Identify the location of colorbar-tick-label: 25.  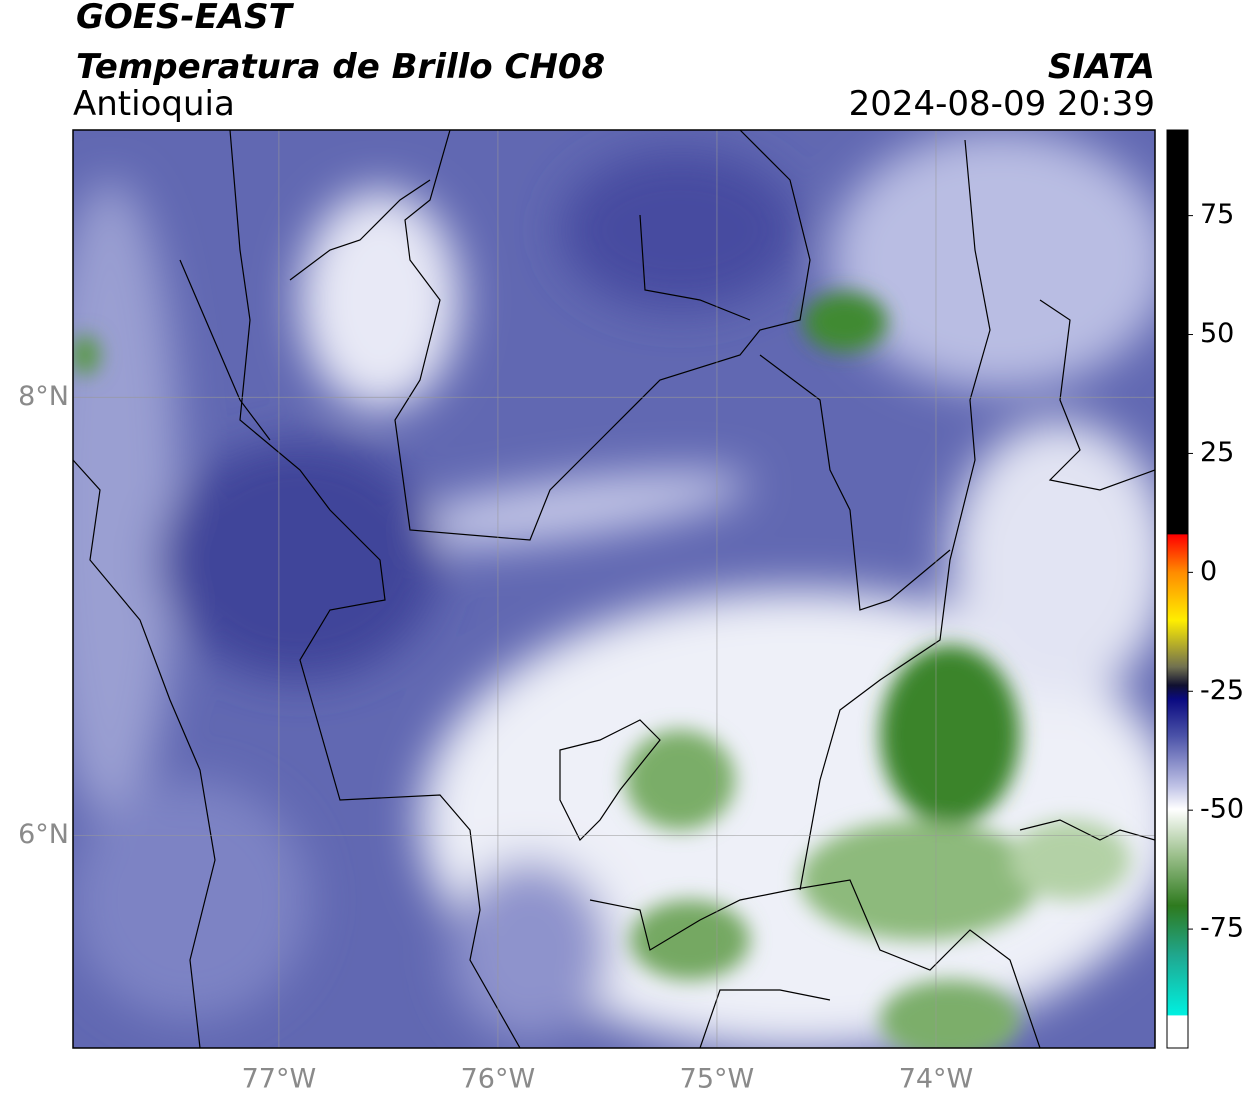
(1217, 452).